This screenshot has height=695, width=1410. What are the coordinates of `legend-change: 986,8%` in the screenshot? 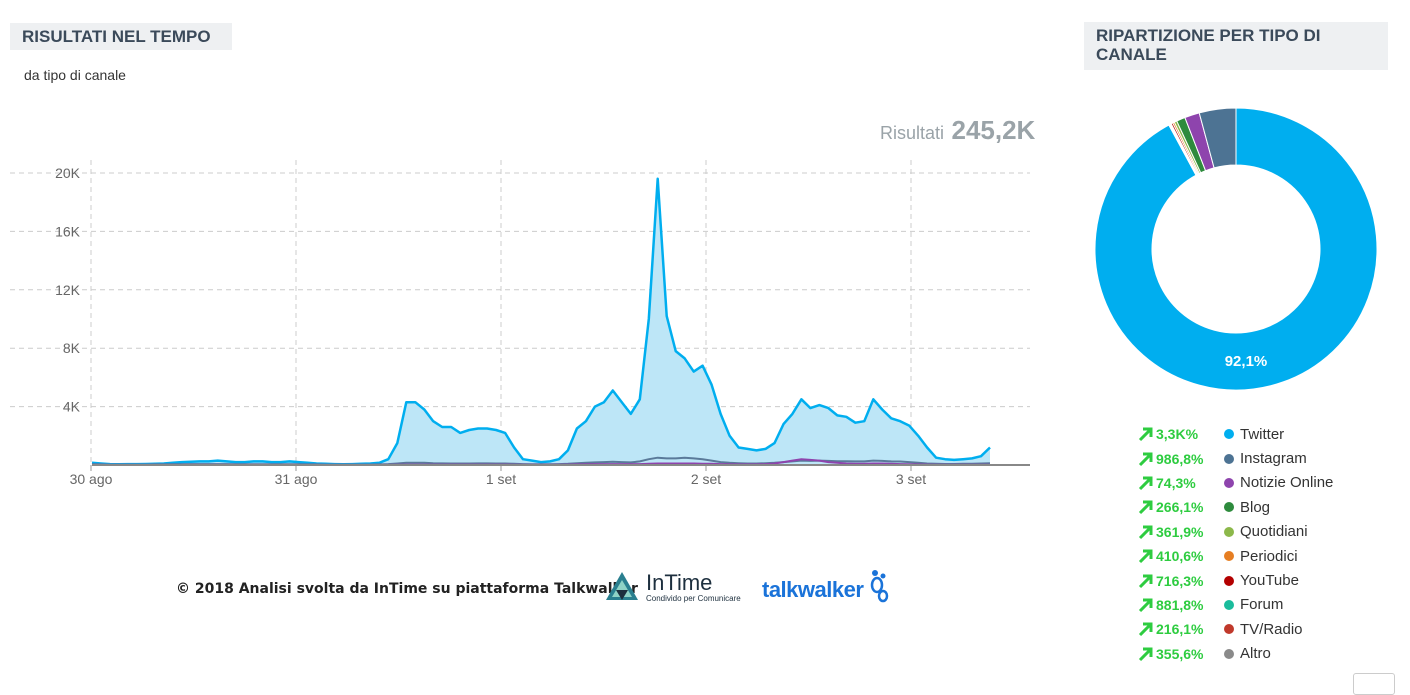 It's located at (1181, 459).